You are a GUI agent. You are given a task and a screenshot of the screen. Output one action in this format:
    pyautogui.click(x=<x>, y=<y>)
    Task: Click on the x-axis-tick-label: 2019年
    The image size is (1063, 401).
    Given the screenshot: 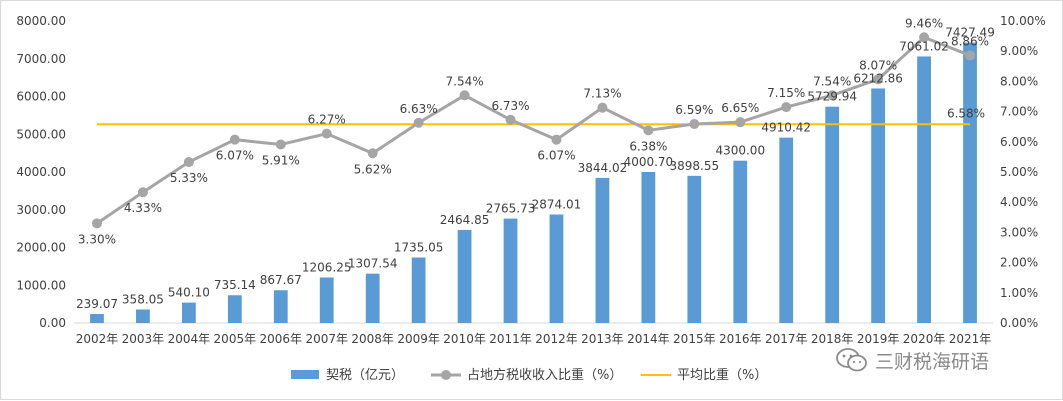 What is the action you would take?
    pyautogui.click(x=878, y=339)
    